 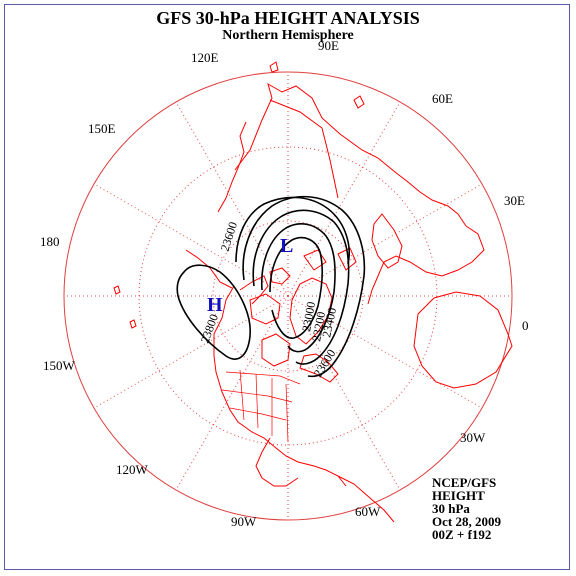 I want to click on contour-23800-high, so click(x=213, y=312).